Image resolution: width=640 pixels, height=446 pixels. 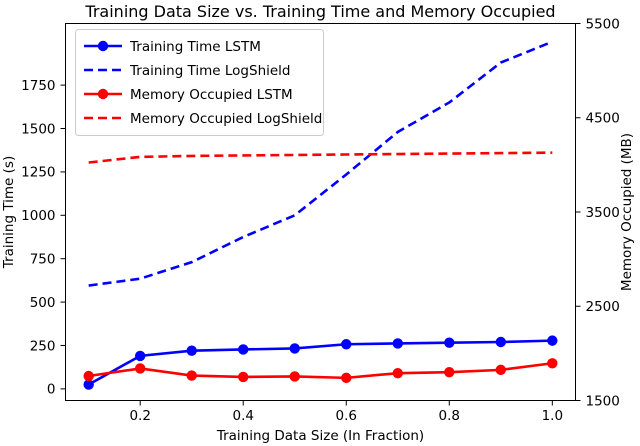 What do you see at coordinates (627, 212) in the screenshot?
I see `y-axis-right-label: Memory Occupied (MB)` at bounding box center [627, 212].